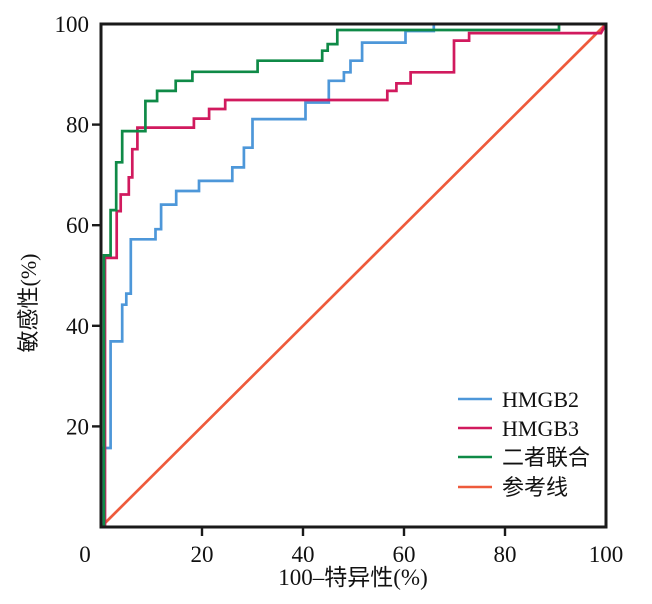 The image size is (652, 604). Describe the element at coordinates (540, 428) in the screenshot. I see `legend-label-hmgb3: HMGB3` at that location.